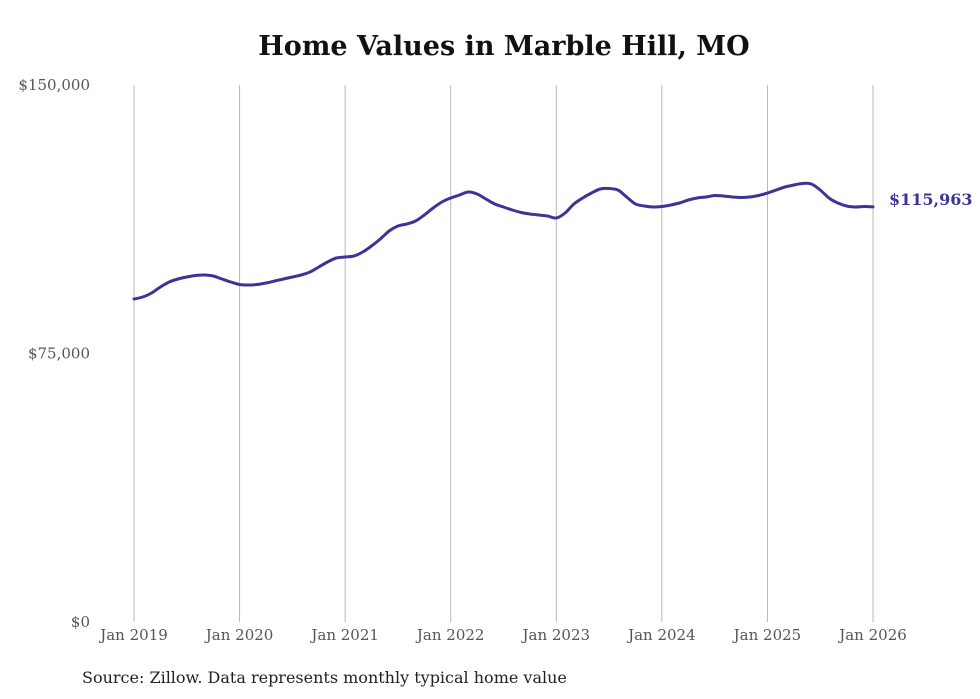  Describe the element at coordinates (767, 635) in the screenshot. I see `x-tick-label: Jan 2025` at that location.